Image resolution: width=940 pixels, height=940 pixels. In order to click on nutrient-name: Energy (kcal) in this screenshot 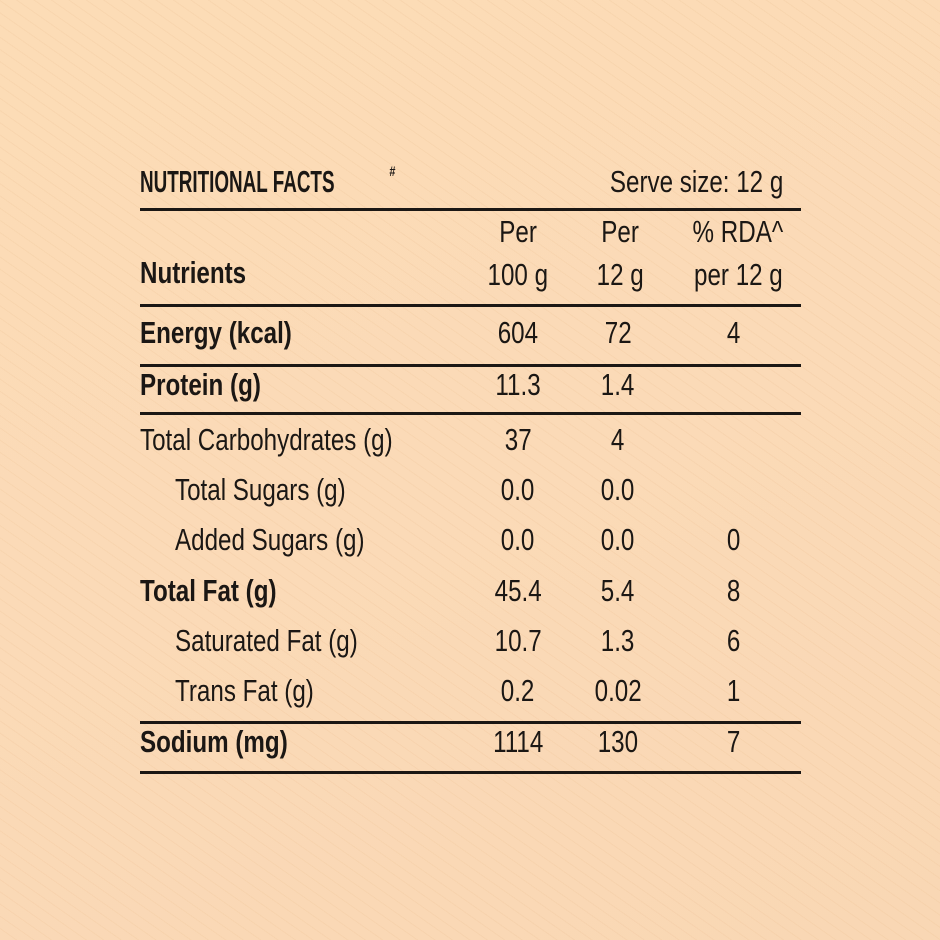, I will do `click(216, 332)`.